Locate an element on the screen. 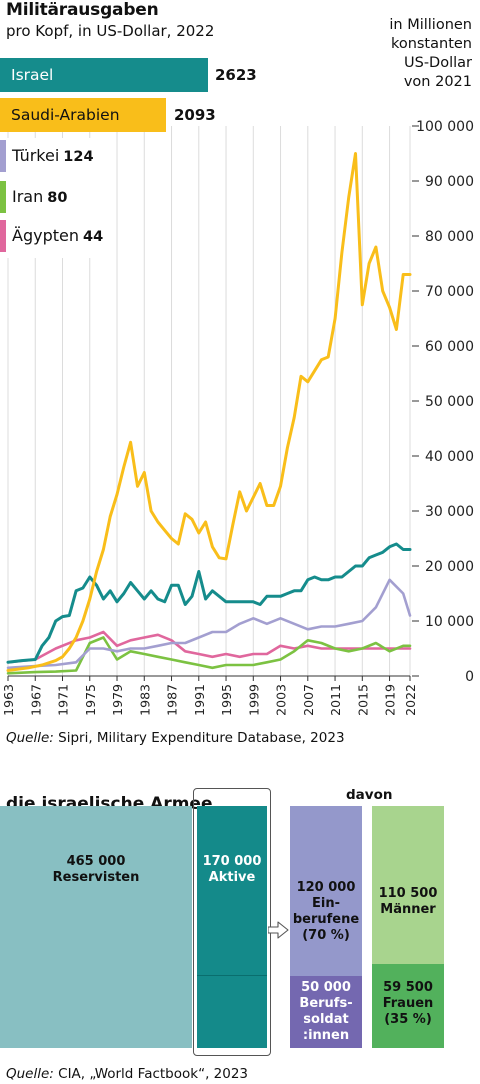 The image size is (480, 1084). x-tick-label: 1999 is located at coordinates (253, 700).